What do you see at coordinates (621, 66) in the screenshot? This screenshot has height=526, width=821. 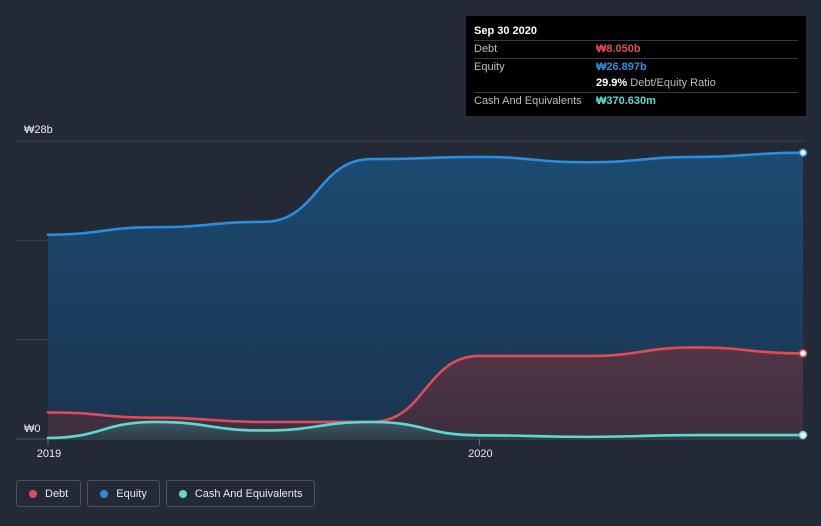 I see `tooltip-equity-value: ₩26.897b` at bounding box center [621, 66].